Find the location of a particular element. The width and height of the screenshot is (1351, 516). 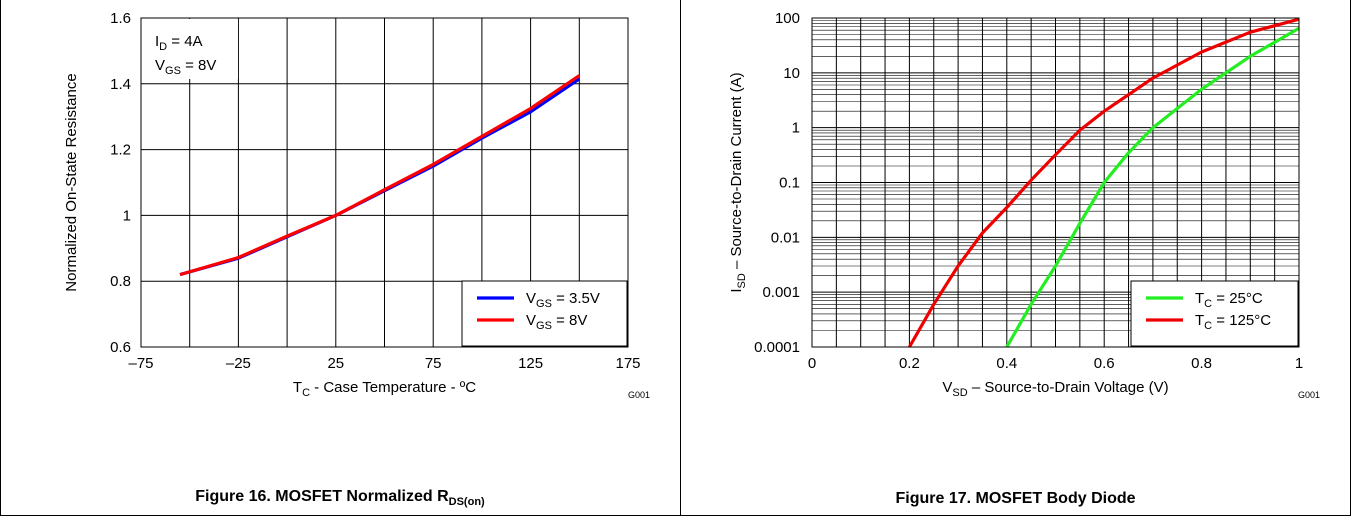

y-axis-title: Normalized On-State Resistance is located at coordinates (71, 182).